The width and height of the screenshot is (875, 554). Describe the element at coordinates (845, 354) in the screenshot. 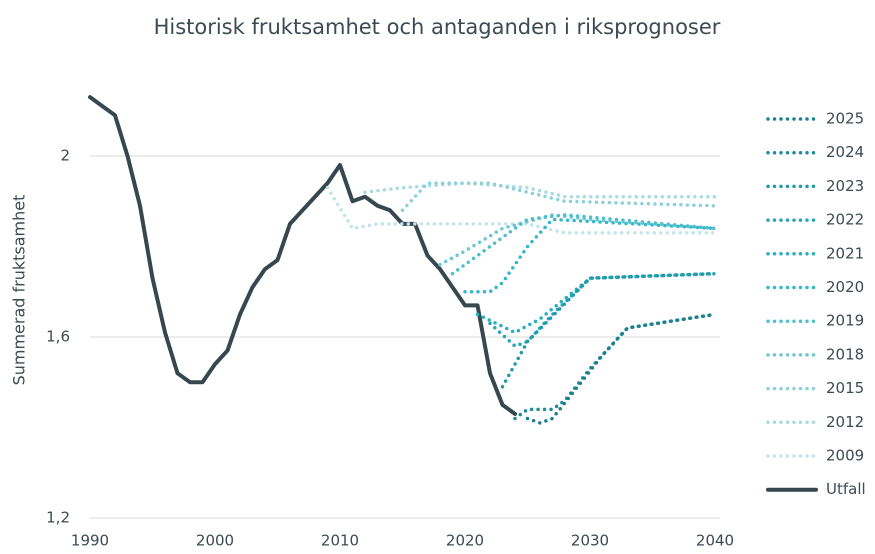

I see `legend-label: 2018` at that location.